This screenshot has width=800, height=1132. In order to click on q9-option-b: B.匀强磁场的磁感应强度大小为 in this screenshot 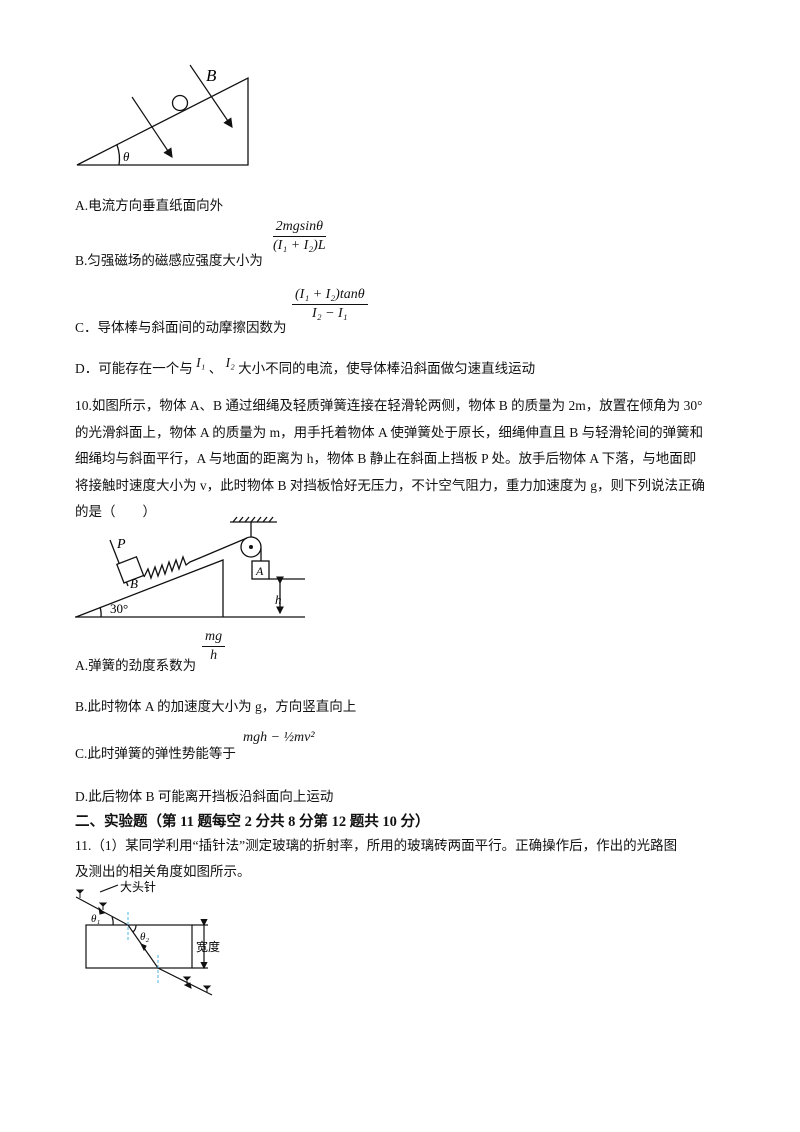, I will do `click(169, 260)`.